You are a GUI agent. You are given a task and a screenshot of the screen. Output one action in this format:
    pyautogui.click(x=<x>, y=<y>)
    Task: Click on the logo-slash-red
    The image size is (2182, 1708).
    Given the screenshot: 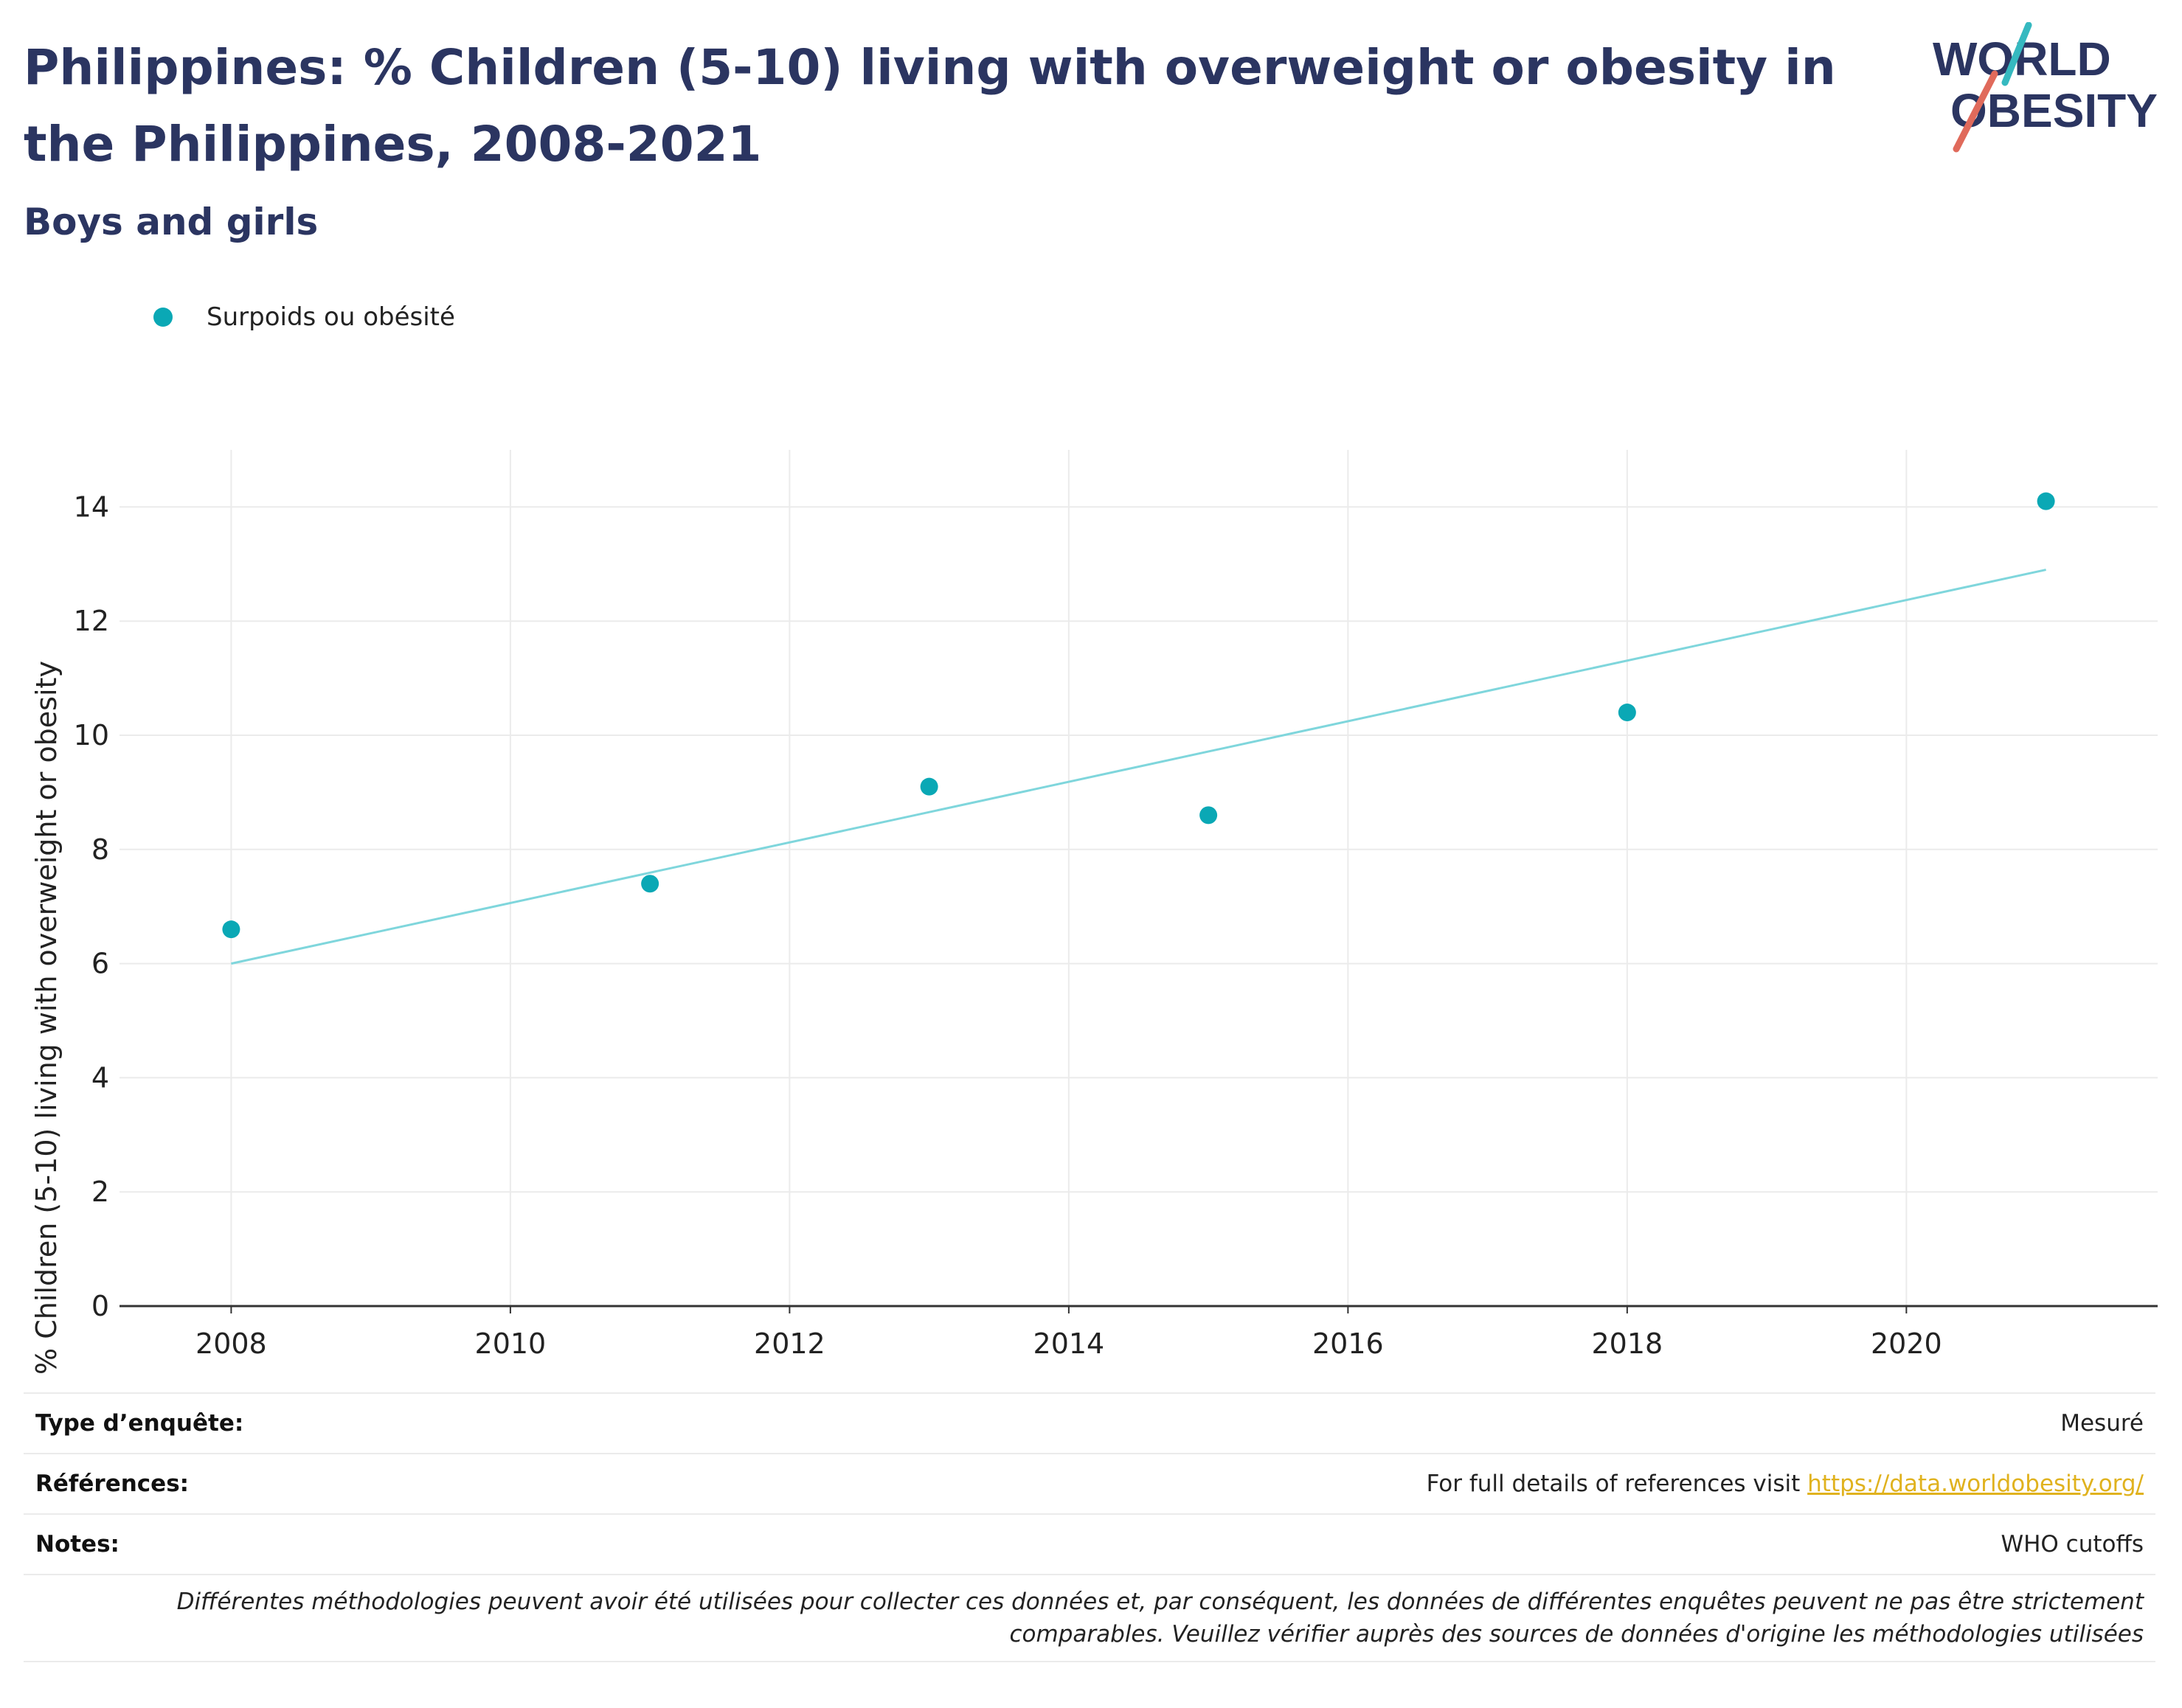 What is the action you would take?
    pyautogui.click(x=1975, y=111)
    